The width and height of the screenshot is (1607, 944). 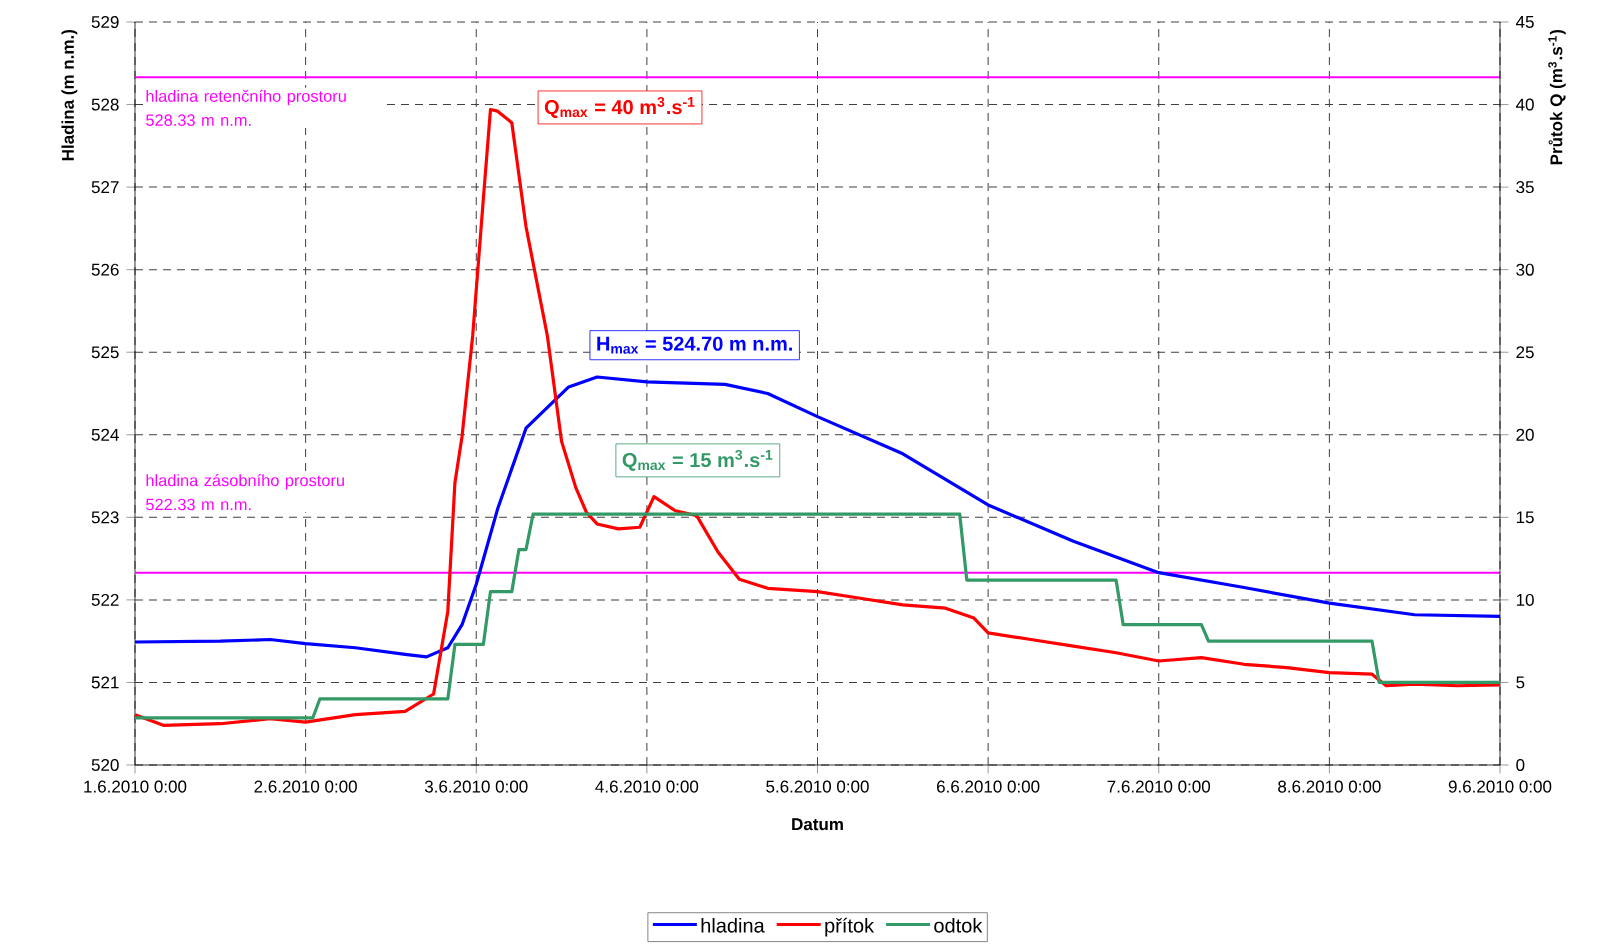 I want to click on y-tick-label: 522, so click(x=105, y=599).